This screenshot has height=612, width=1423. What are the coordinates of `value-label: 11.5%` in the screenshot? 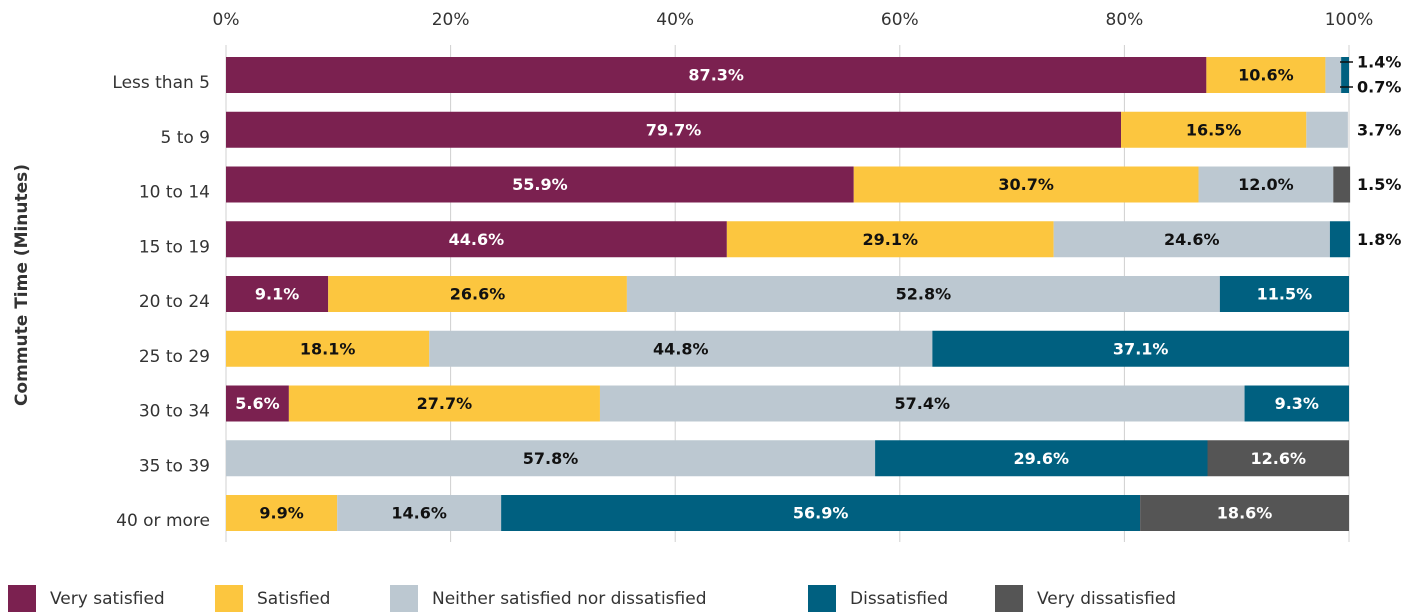 It's located at (1285, 294).